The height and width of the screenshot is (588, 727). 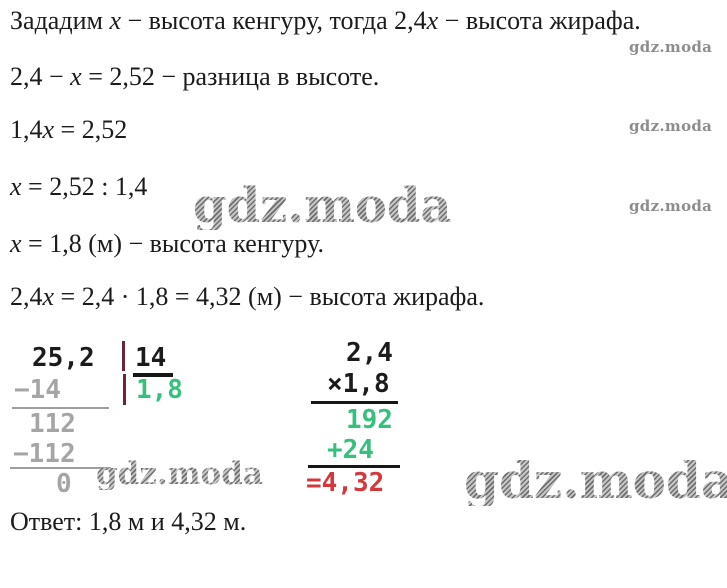 I want to click on watermark-large-bottom-right: gdz.moda, so click(x=595, y=481).